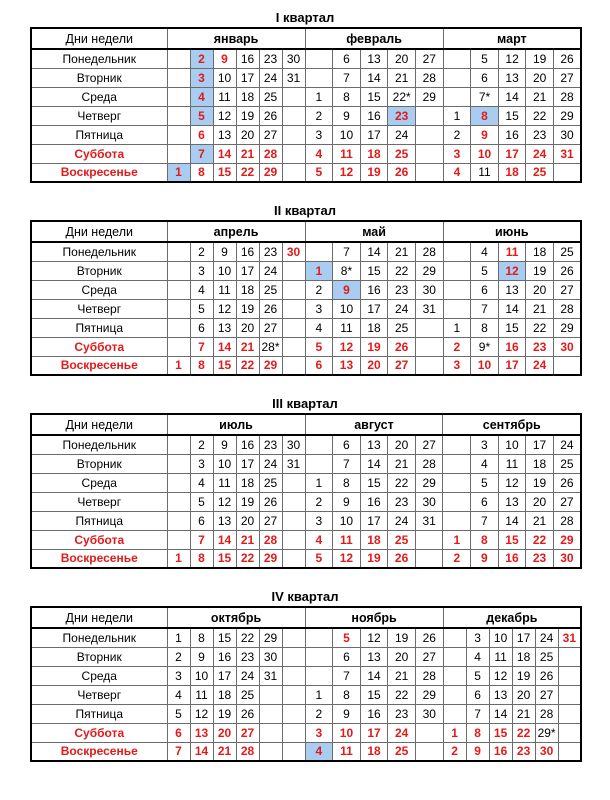 The height and width of the screenshot is (800, 610). Describe the element at coordinates (374, 77) in the screenshot. I see `day-cell: 14` at that location.